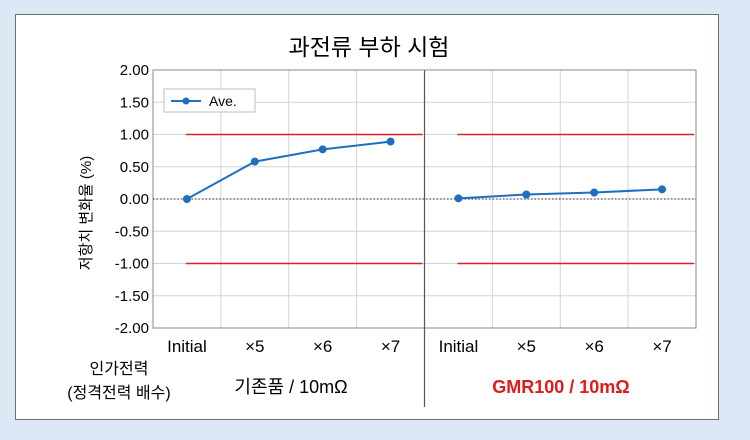  Describe the element at coordinates (132, 264) in the screenshot. I see `y-tick-label: -1.00` at that location.